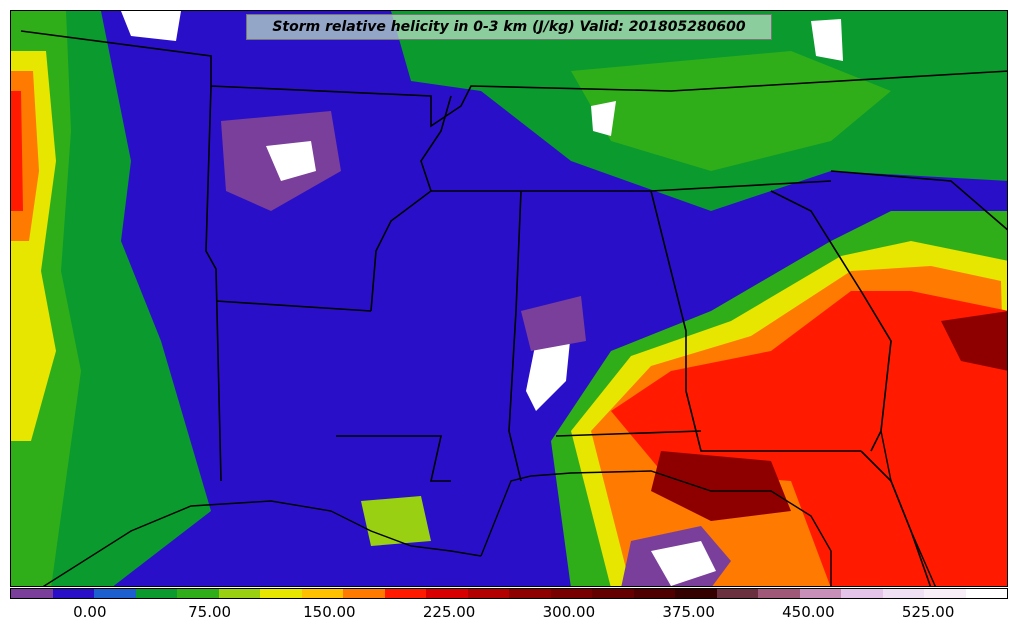 This screenshot has width=1018, height=633. Describe the element at coordinates (329, 612) in the screenshot. I see `colorbar-tick-label: 150.00` at that location.